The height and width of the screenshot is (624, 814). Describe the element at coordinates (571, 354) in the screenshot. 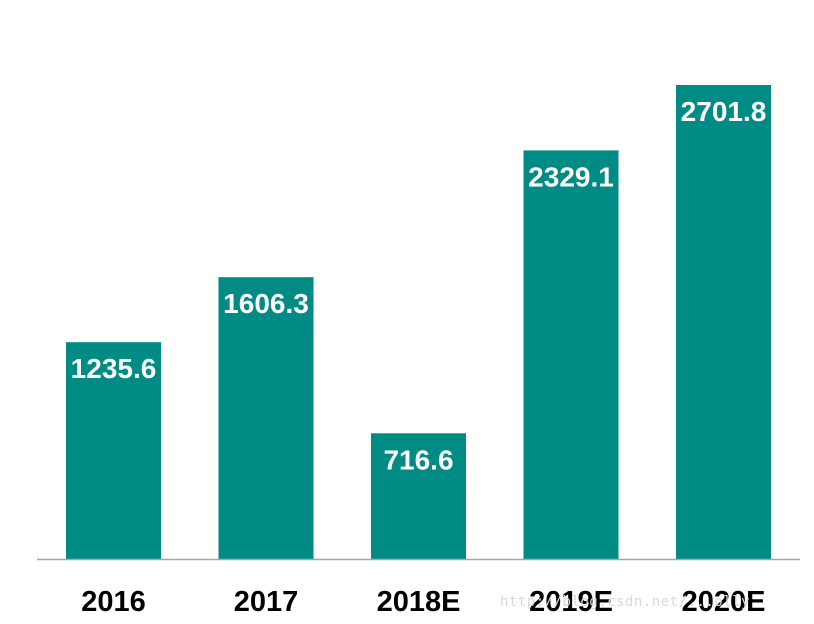

I see `bar-2019E` at that location.